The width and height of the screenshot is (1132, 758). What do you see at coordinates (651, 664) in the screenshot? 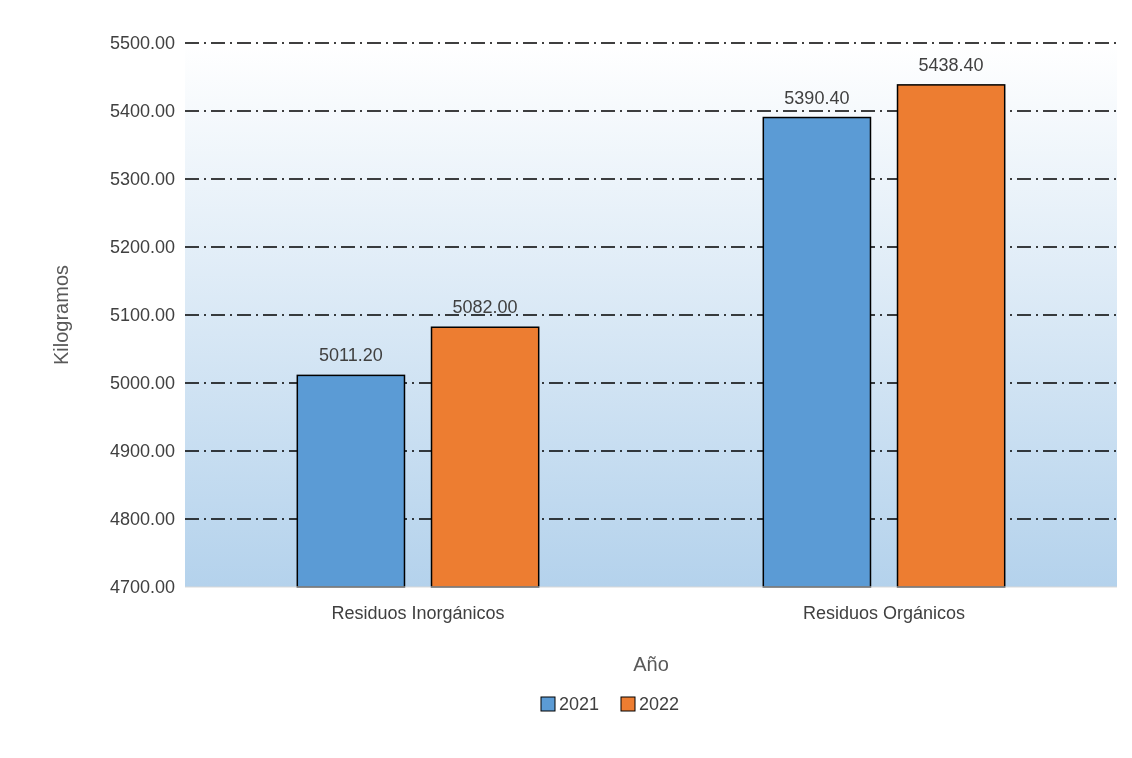
I see `x-axis-title: Año` at bounding box center [651, 664].